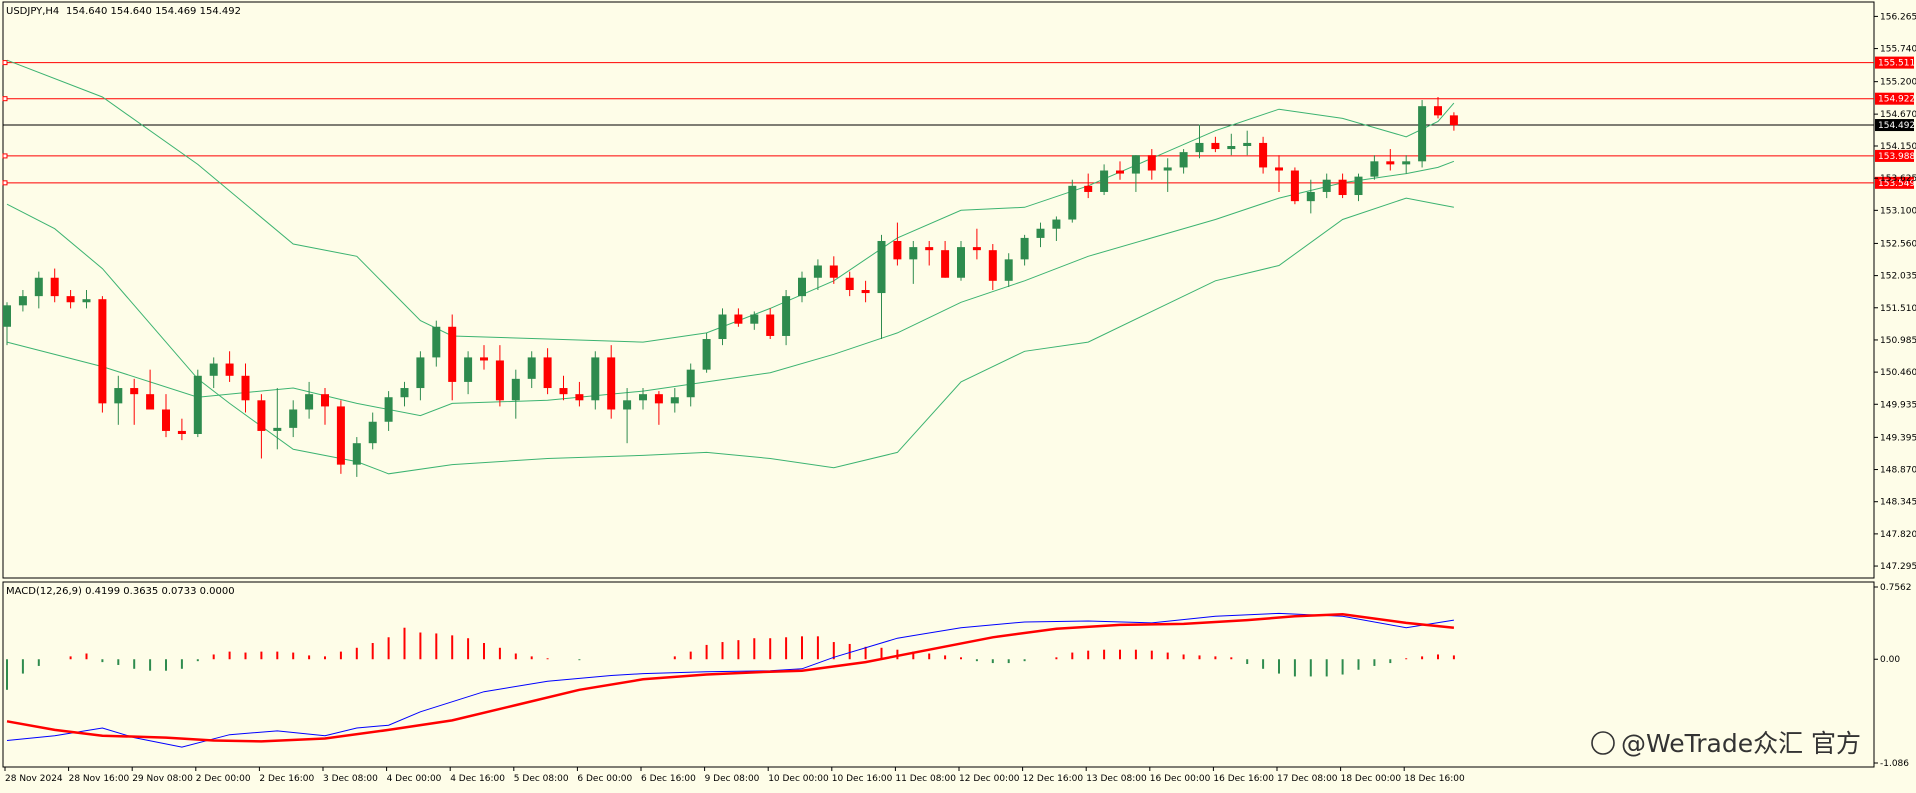 The width and height of the screenshot is (1916, 793). Describe the element at coordinates (541, 779) in the screenshot. I see `time-tick-label: 5 Dec 08:00` at that location.